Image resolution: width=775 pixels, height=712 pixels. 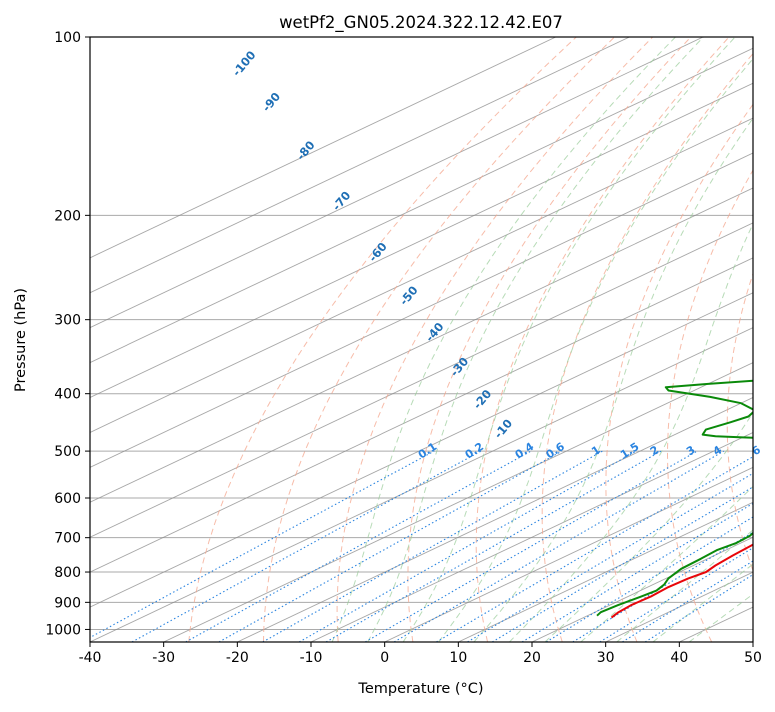 I want to click on x-tick-label: 20, so click(x=532, y=658).